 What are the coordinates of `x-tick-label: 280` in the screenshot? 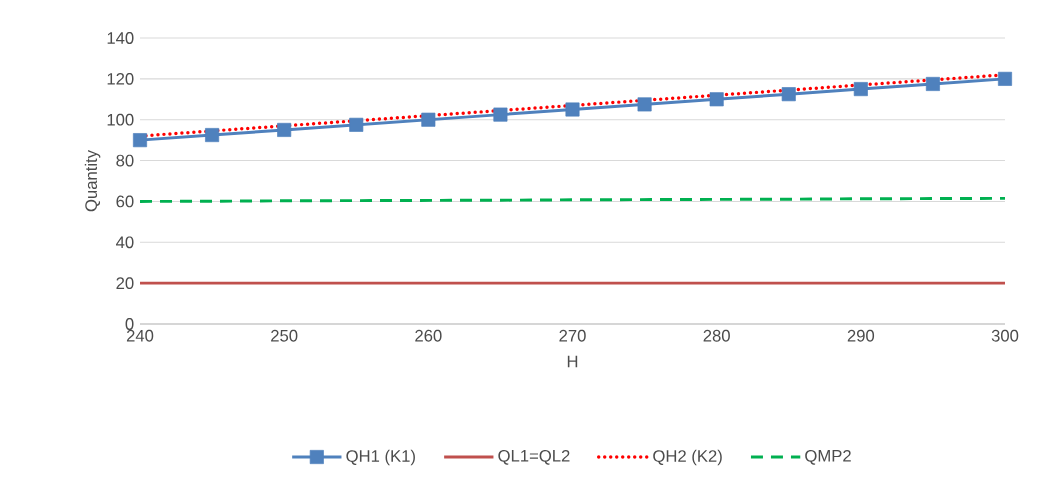 It's located at (716, 335).